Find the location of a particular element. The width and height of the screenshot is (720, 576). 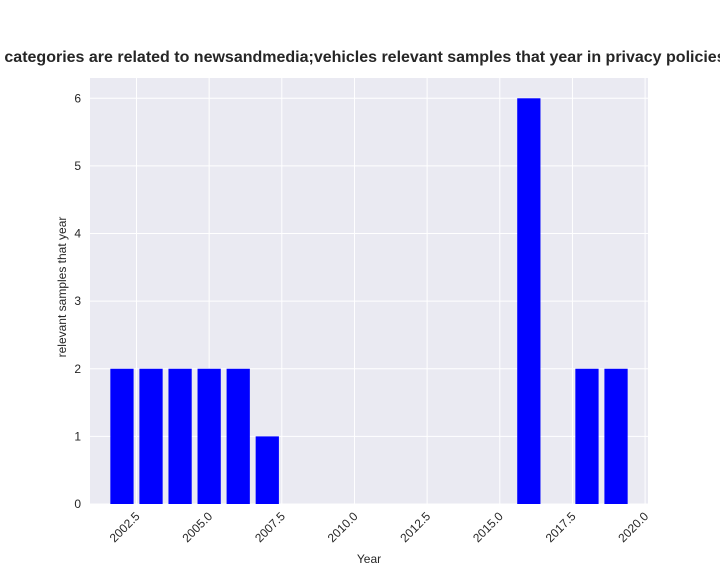

x-axis-label: Year is located at coordinates (369, 559).